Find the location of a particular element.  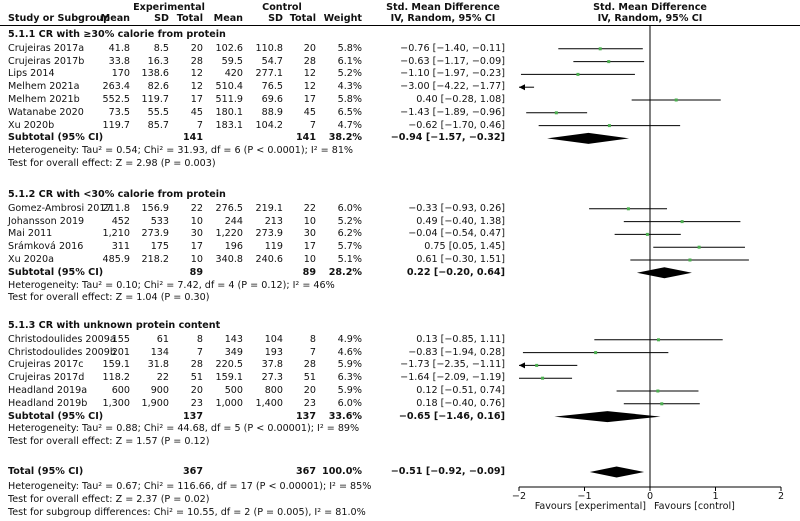

ctl-total: 12 is located at coordinates (309, 87).